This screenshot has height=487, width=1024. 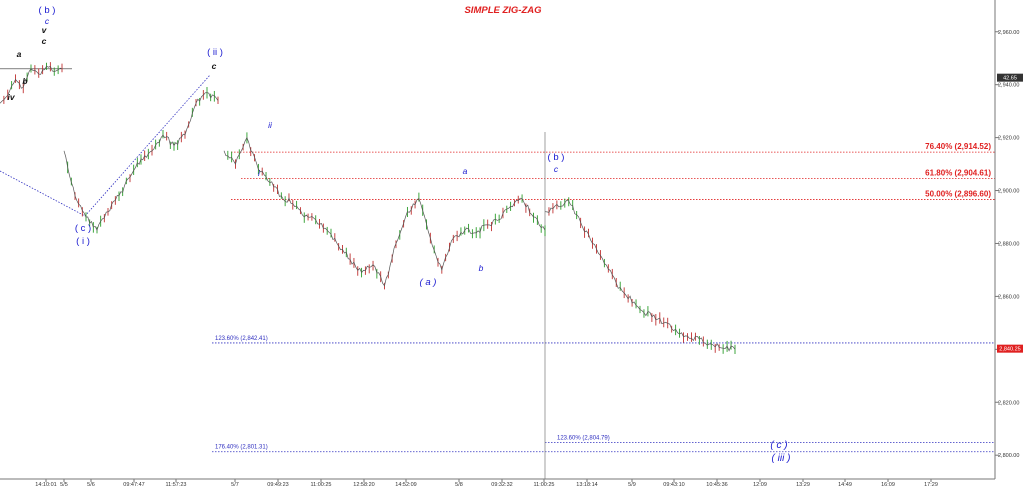 I want to click on x-tick-label: 09:49:23, so click(x=277, y=484).